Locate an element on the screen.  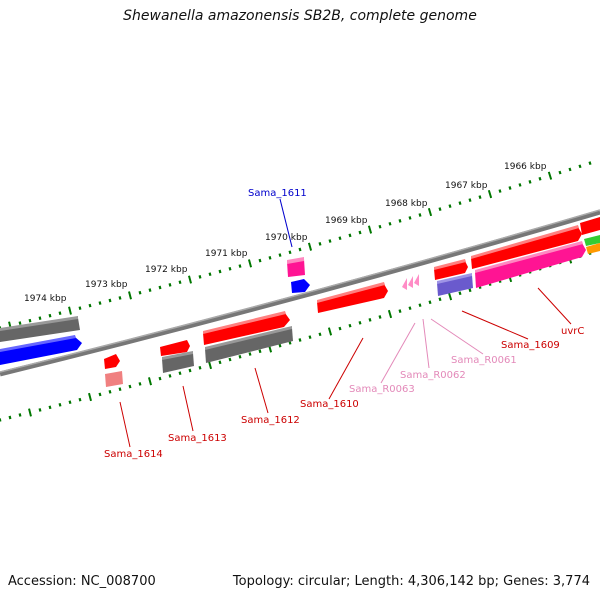
feature-rna-r0061 is located at coordinates (416, 280).